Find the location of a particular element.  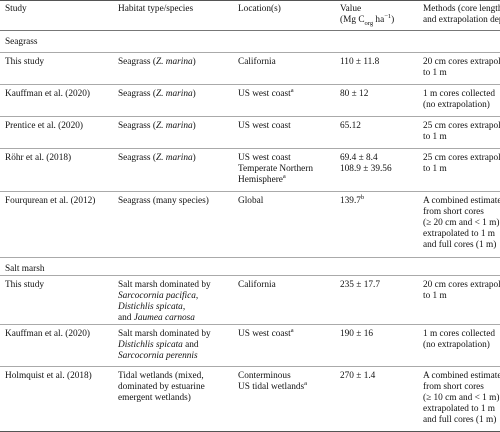

table-cell: 80 ± 12 is located at coordinates (376, 100).